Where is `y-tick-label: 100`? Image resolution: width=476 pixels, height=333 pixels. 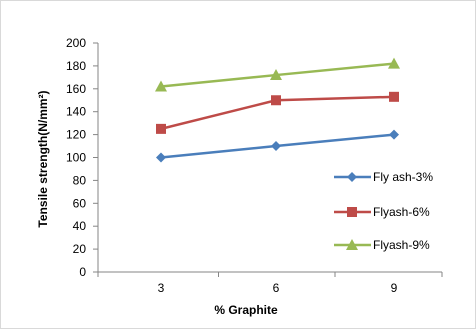
y-tick-label: 100 is located at coordinates (76, 158).